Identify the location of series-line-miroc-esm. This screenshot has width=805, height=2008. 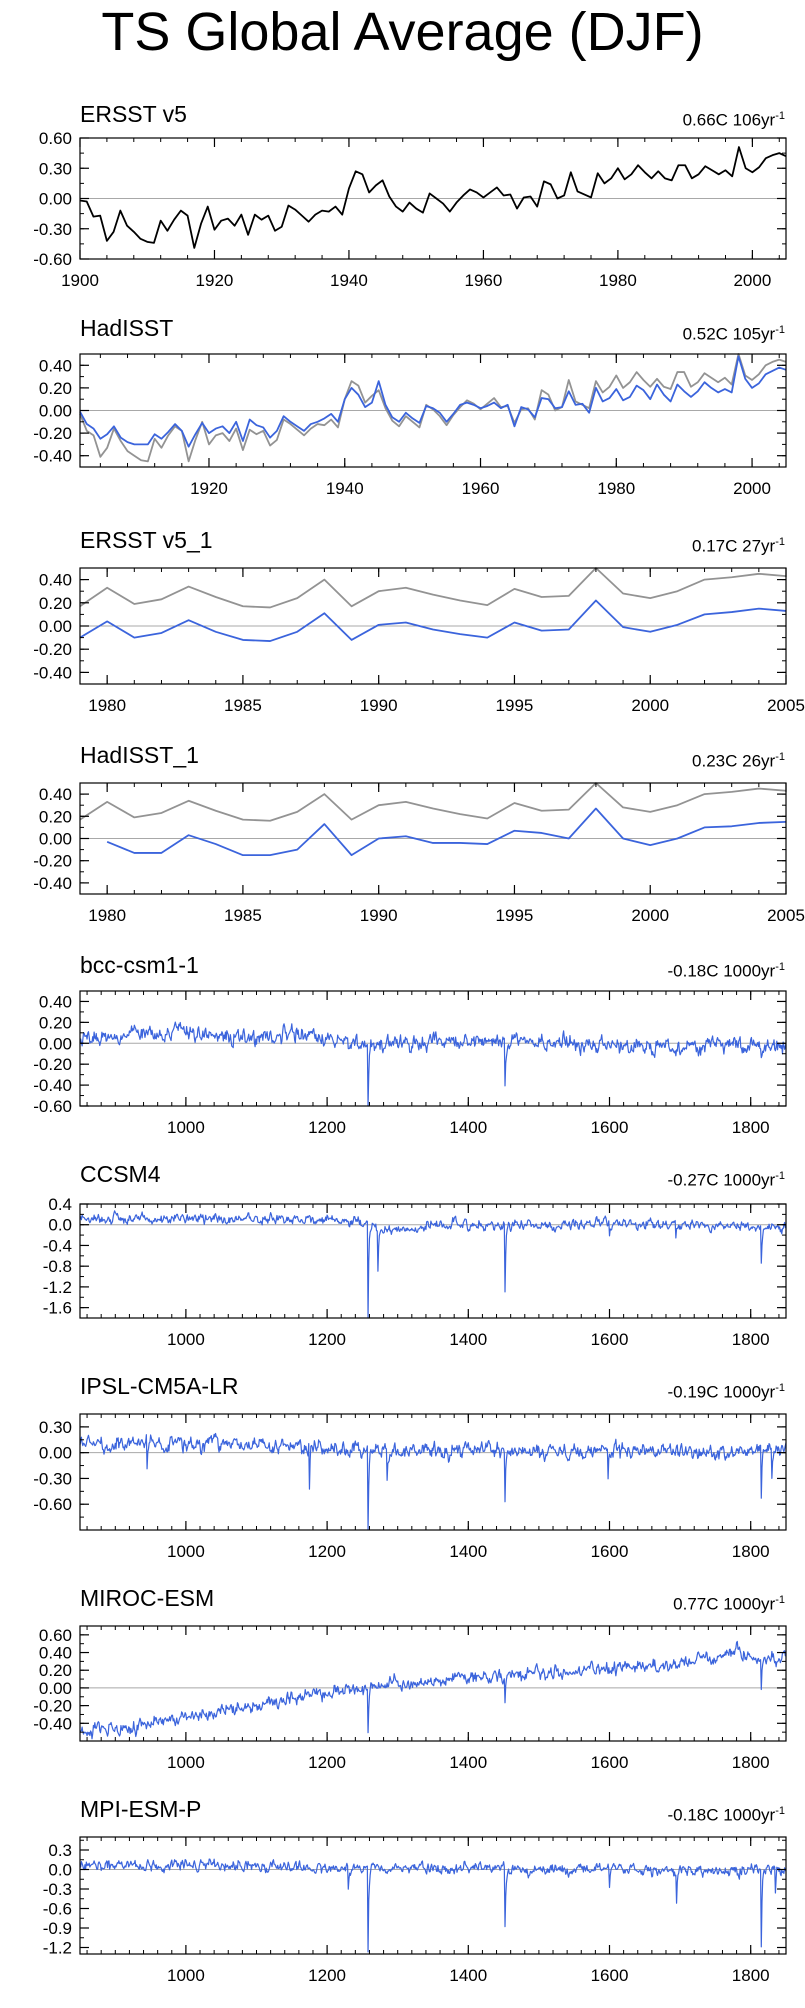
(433, 1690).